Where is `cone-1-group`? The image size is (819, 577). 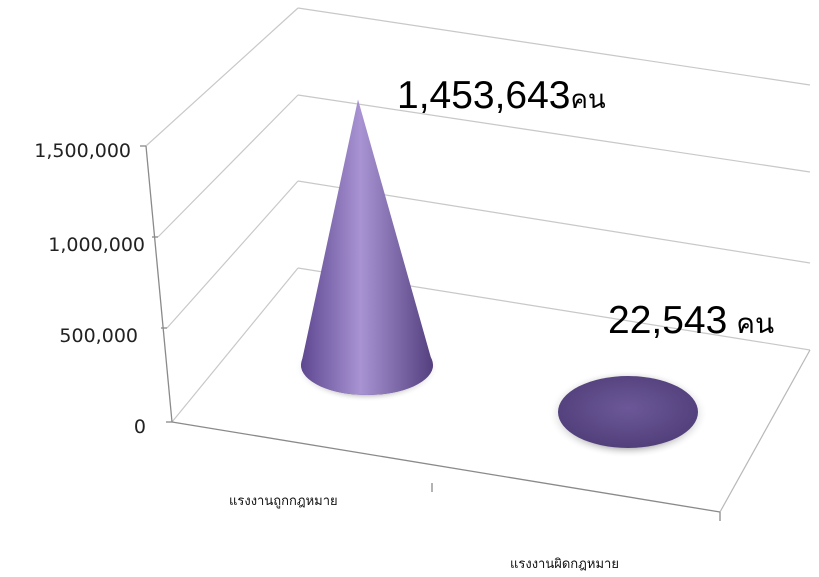 cone-1-group is located at coordinates (367, 250).